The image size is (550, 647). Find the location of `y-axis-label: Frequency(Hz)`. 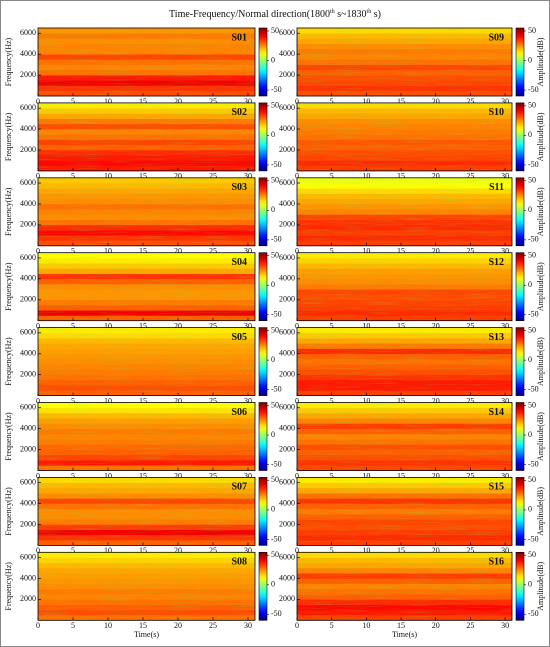

y-axis-label: Frequency(Hz) is located at coordinates (8, 361).